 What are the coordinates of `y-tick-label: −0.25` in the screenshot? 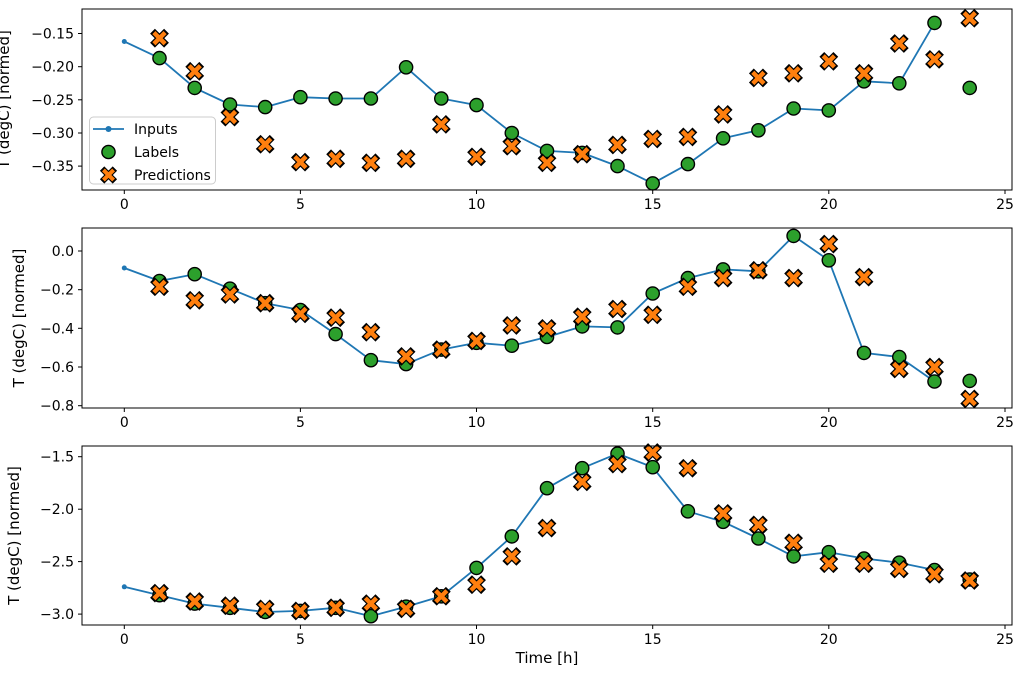 It's located at (52, 101).